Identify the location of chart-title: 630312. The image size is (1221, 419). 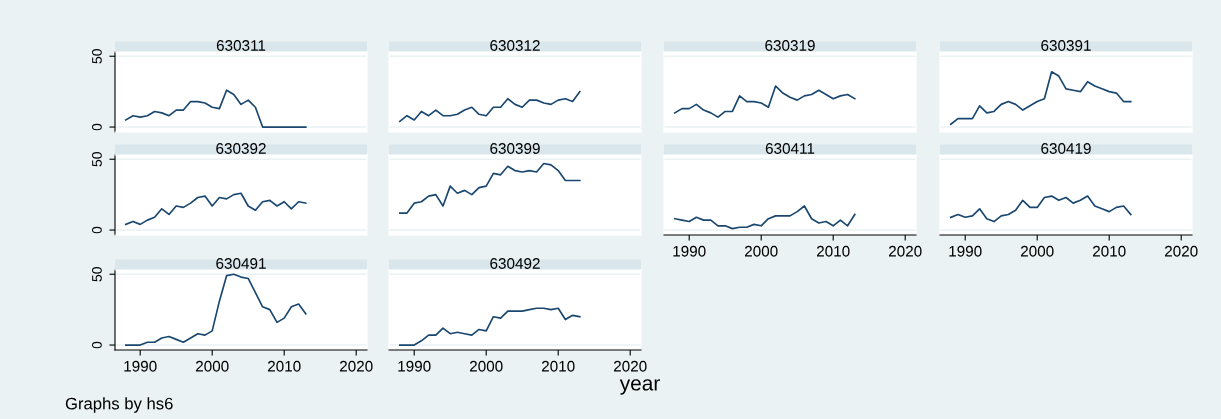
(515, 45).